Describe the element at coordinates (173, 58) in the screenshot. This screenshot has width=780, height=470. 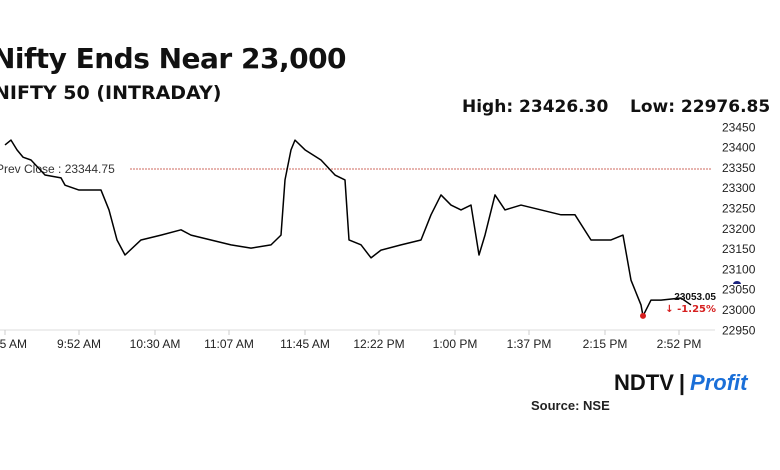
I see `chart-title: Nifty Ends Near 23,000` at that location.